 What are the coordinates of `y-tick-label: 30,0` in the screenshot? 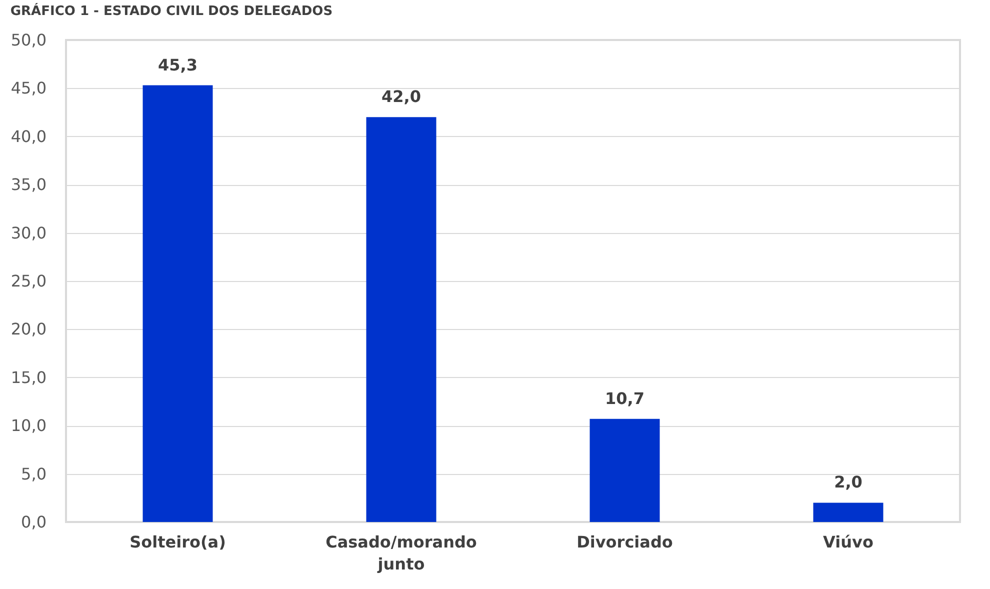 It's located at (28, 232).